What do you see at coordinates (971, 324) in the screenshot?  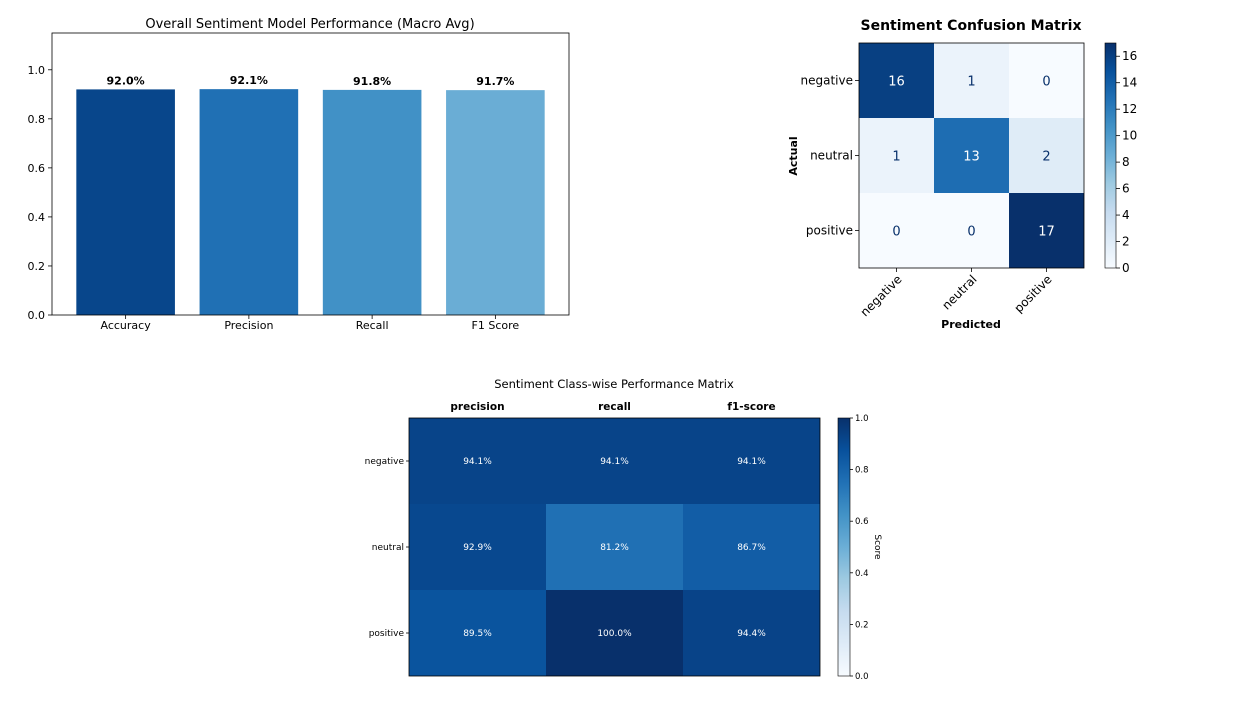 I see `confusion-matrix-xlabel: Predicted` at bounding box center [971, 324].